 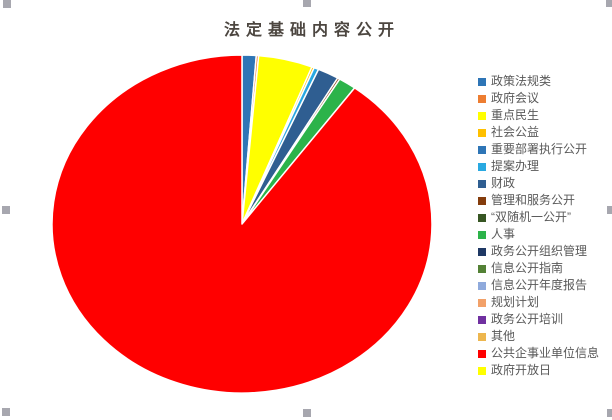 I want to click on legend-item-15: 其他, so click(x=544, y=336).